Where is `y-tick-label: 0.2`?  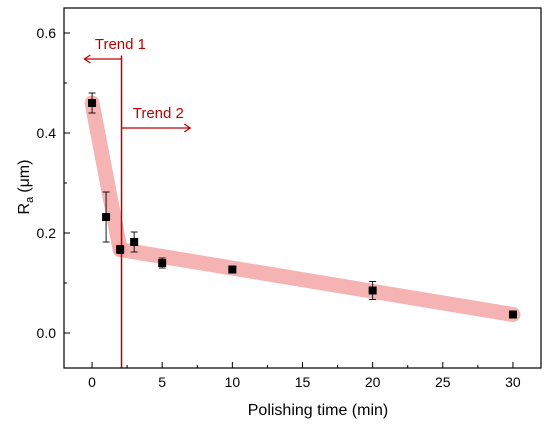 y-tick-label: 0.2 is located at coordinates (47, 233).